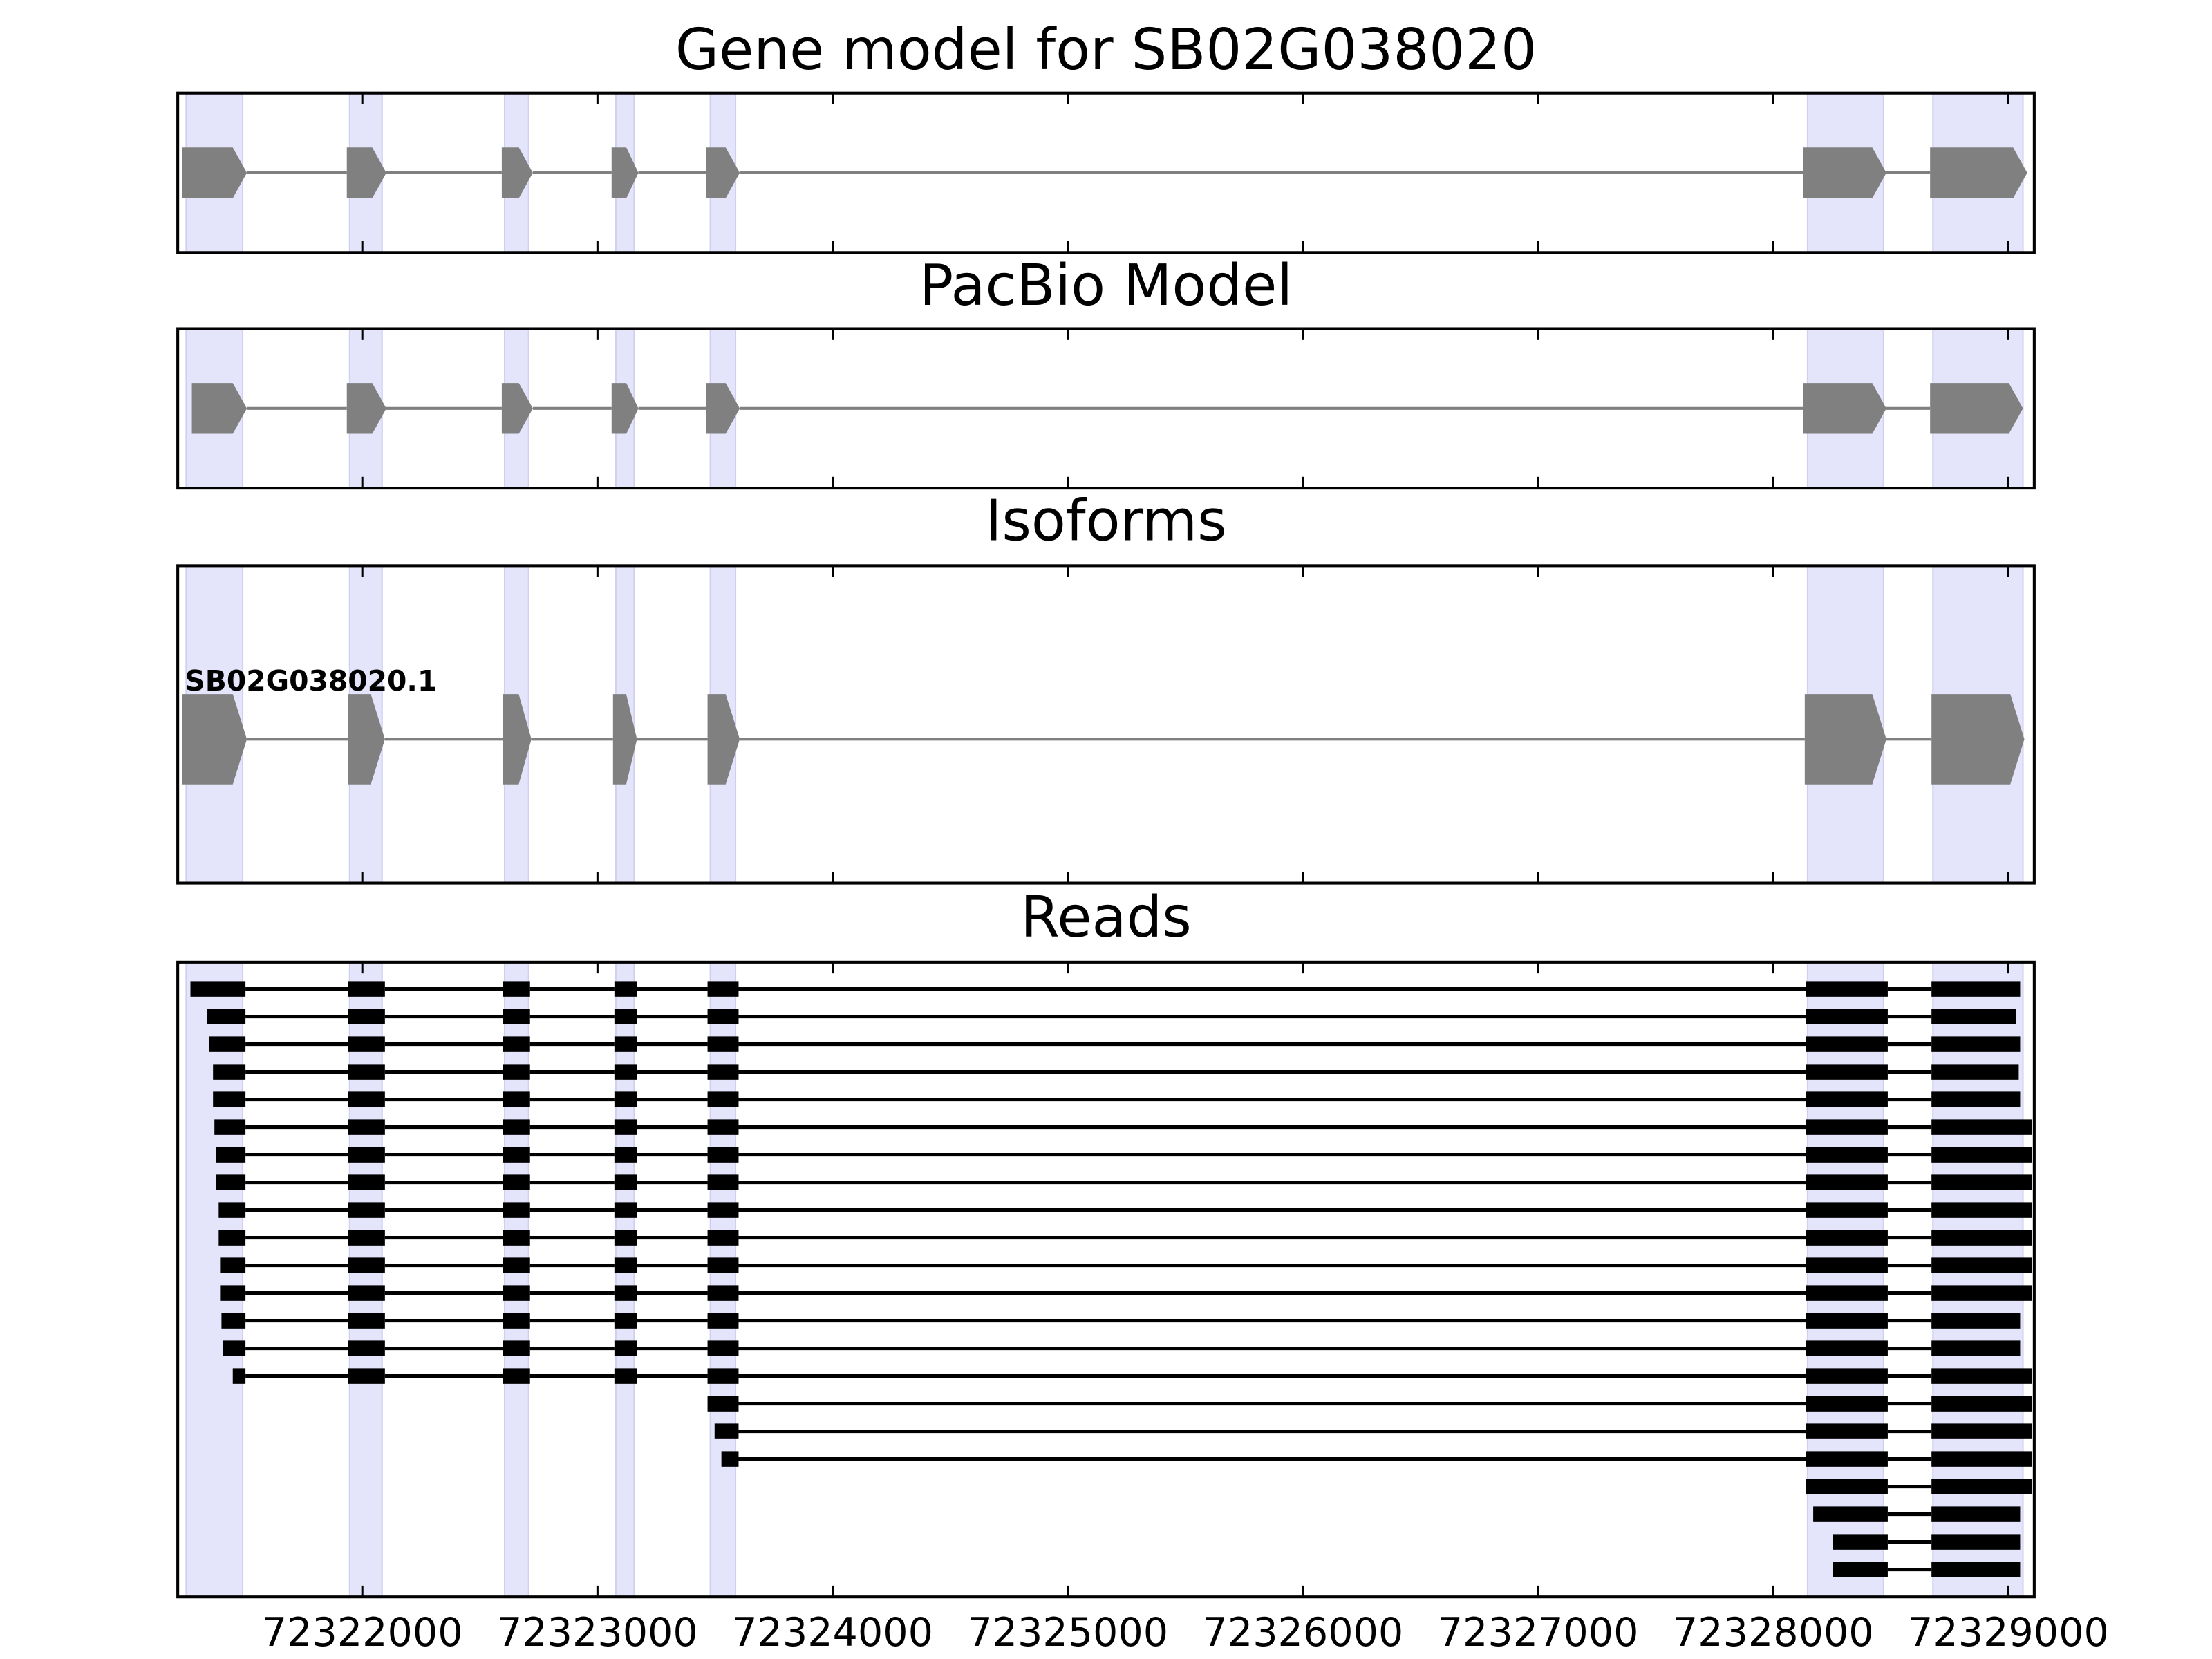 This screenshot has height=1659, width=2212. I want to click on x-tick-label: 72324000, so click(833, 1633).